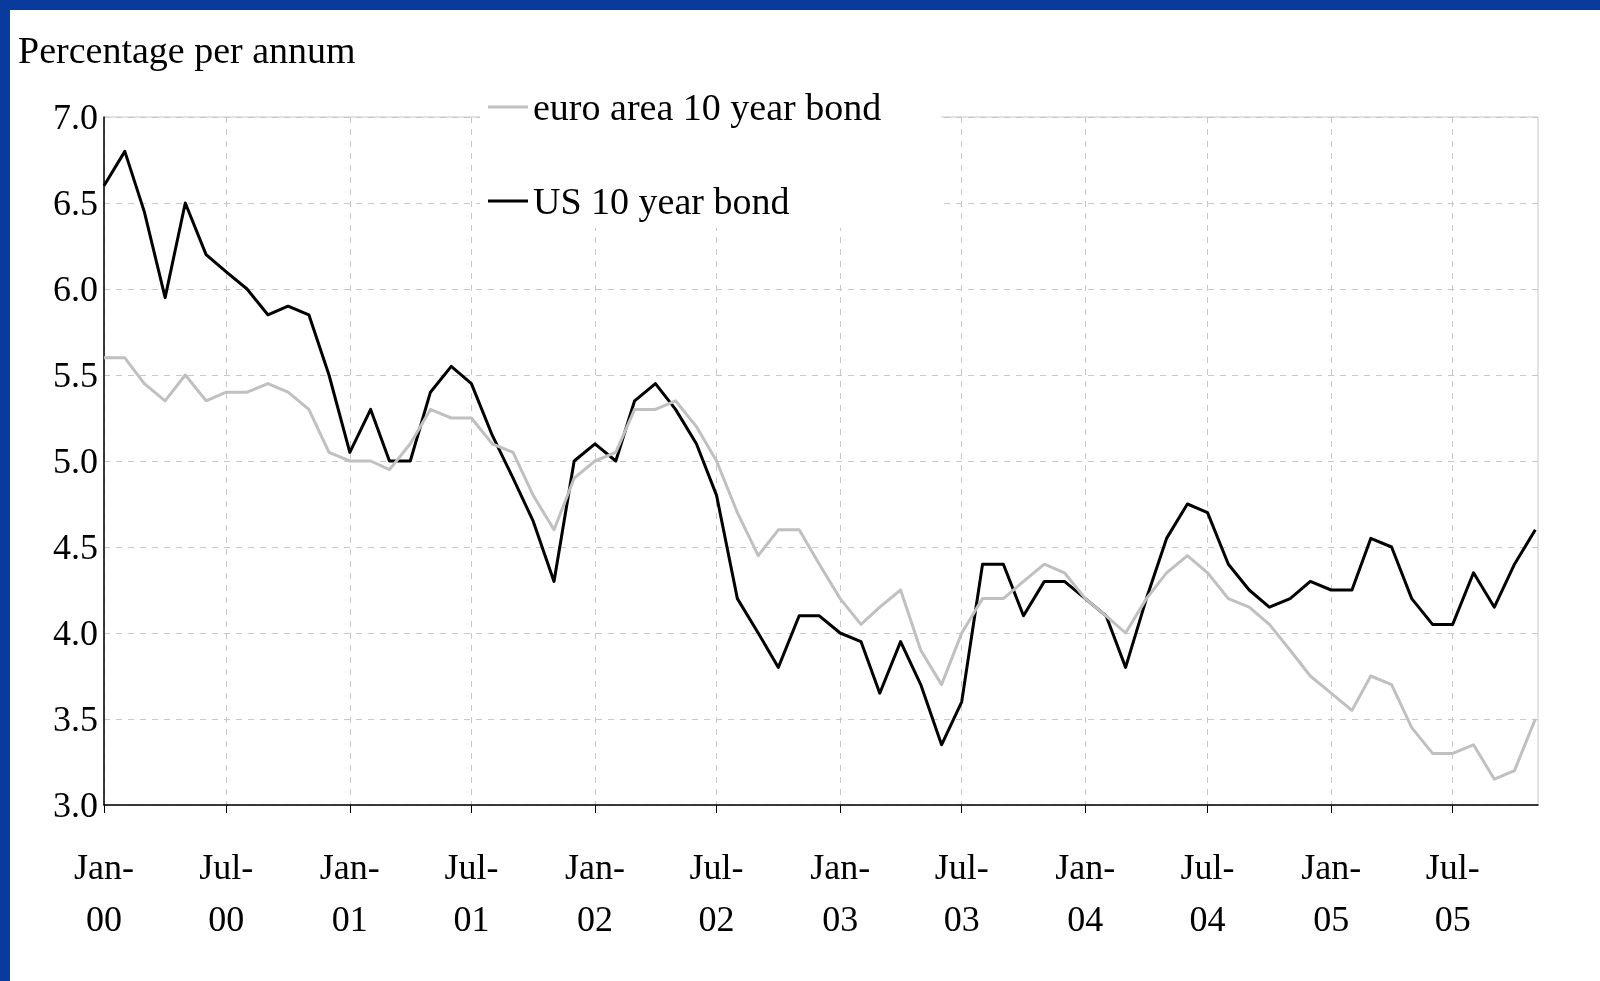  Describe the element at coordinates (1207, 893) in the screenshot. I see `x-tick-label: Jul-04` at that location.